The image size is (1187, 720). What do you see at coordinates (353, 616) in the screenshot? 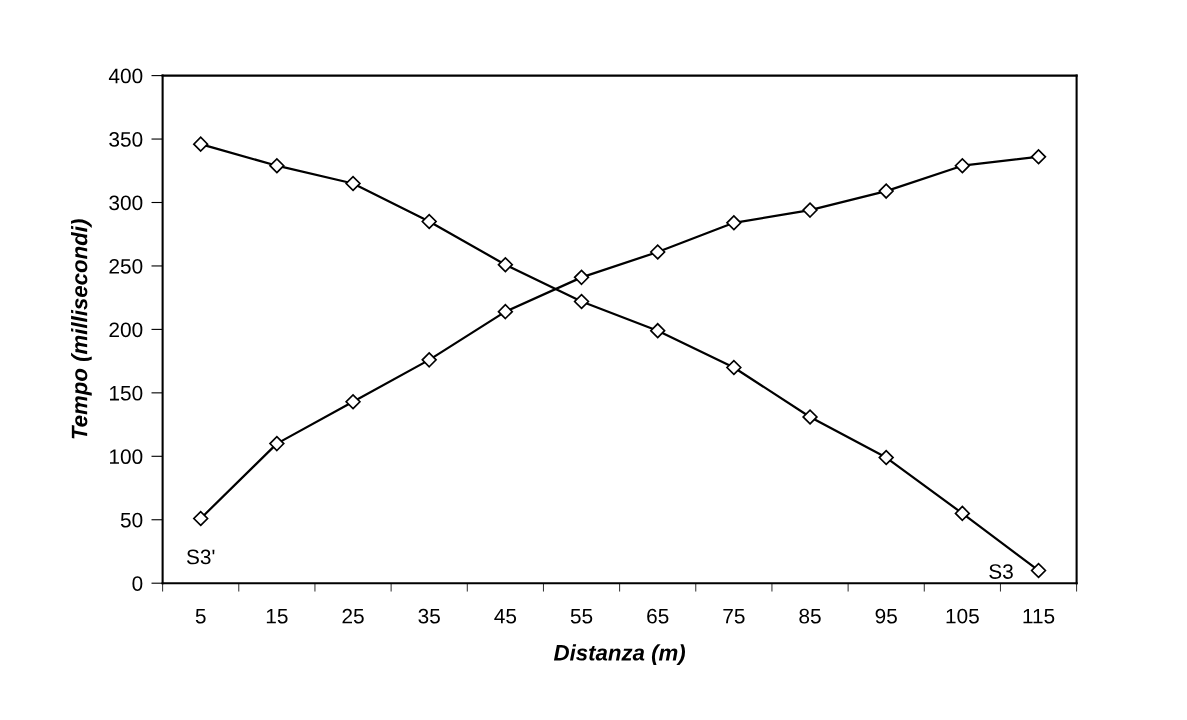
I see `x-tick-label: 25` at bounding box center [353, 616].